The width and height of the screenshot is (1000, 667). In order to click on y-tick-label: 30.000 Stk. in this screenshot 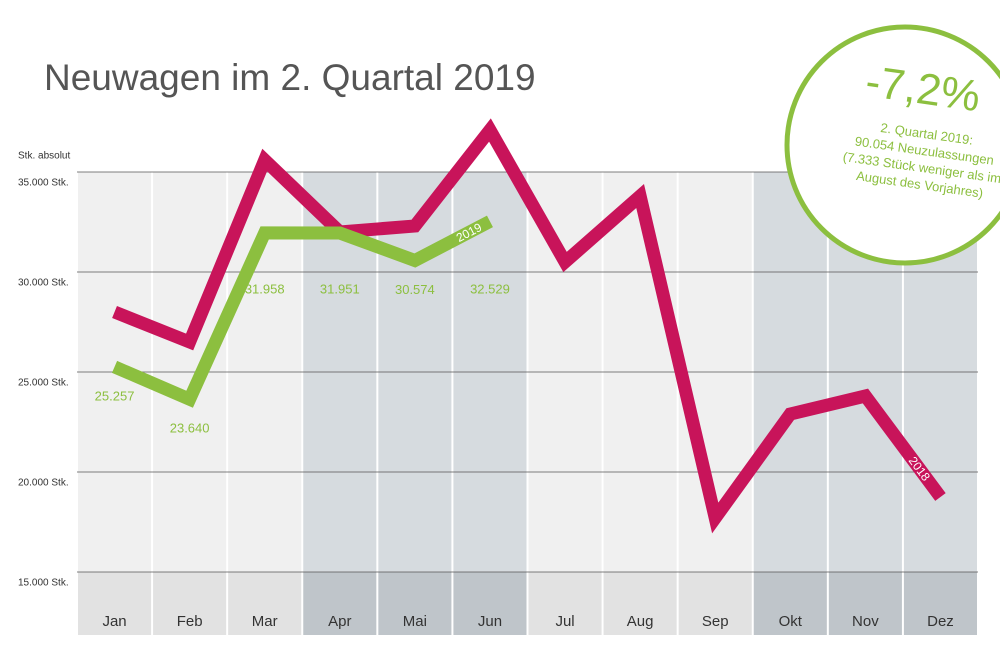, I will do `click(43, 283)`.